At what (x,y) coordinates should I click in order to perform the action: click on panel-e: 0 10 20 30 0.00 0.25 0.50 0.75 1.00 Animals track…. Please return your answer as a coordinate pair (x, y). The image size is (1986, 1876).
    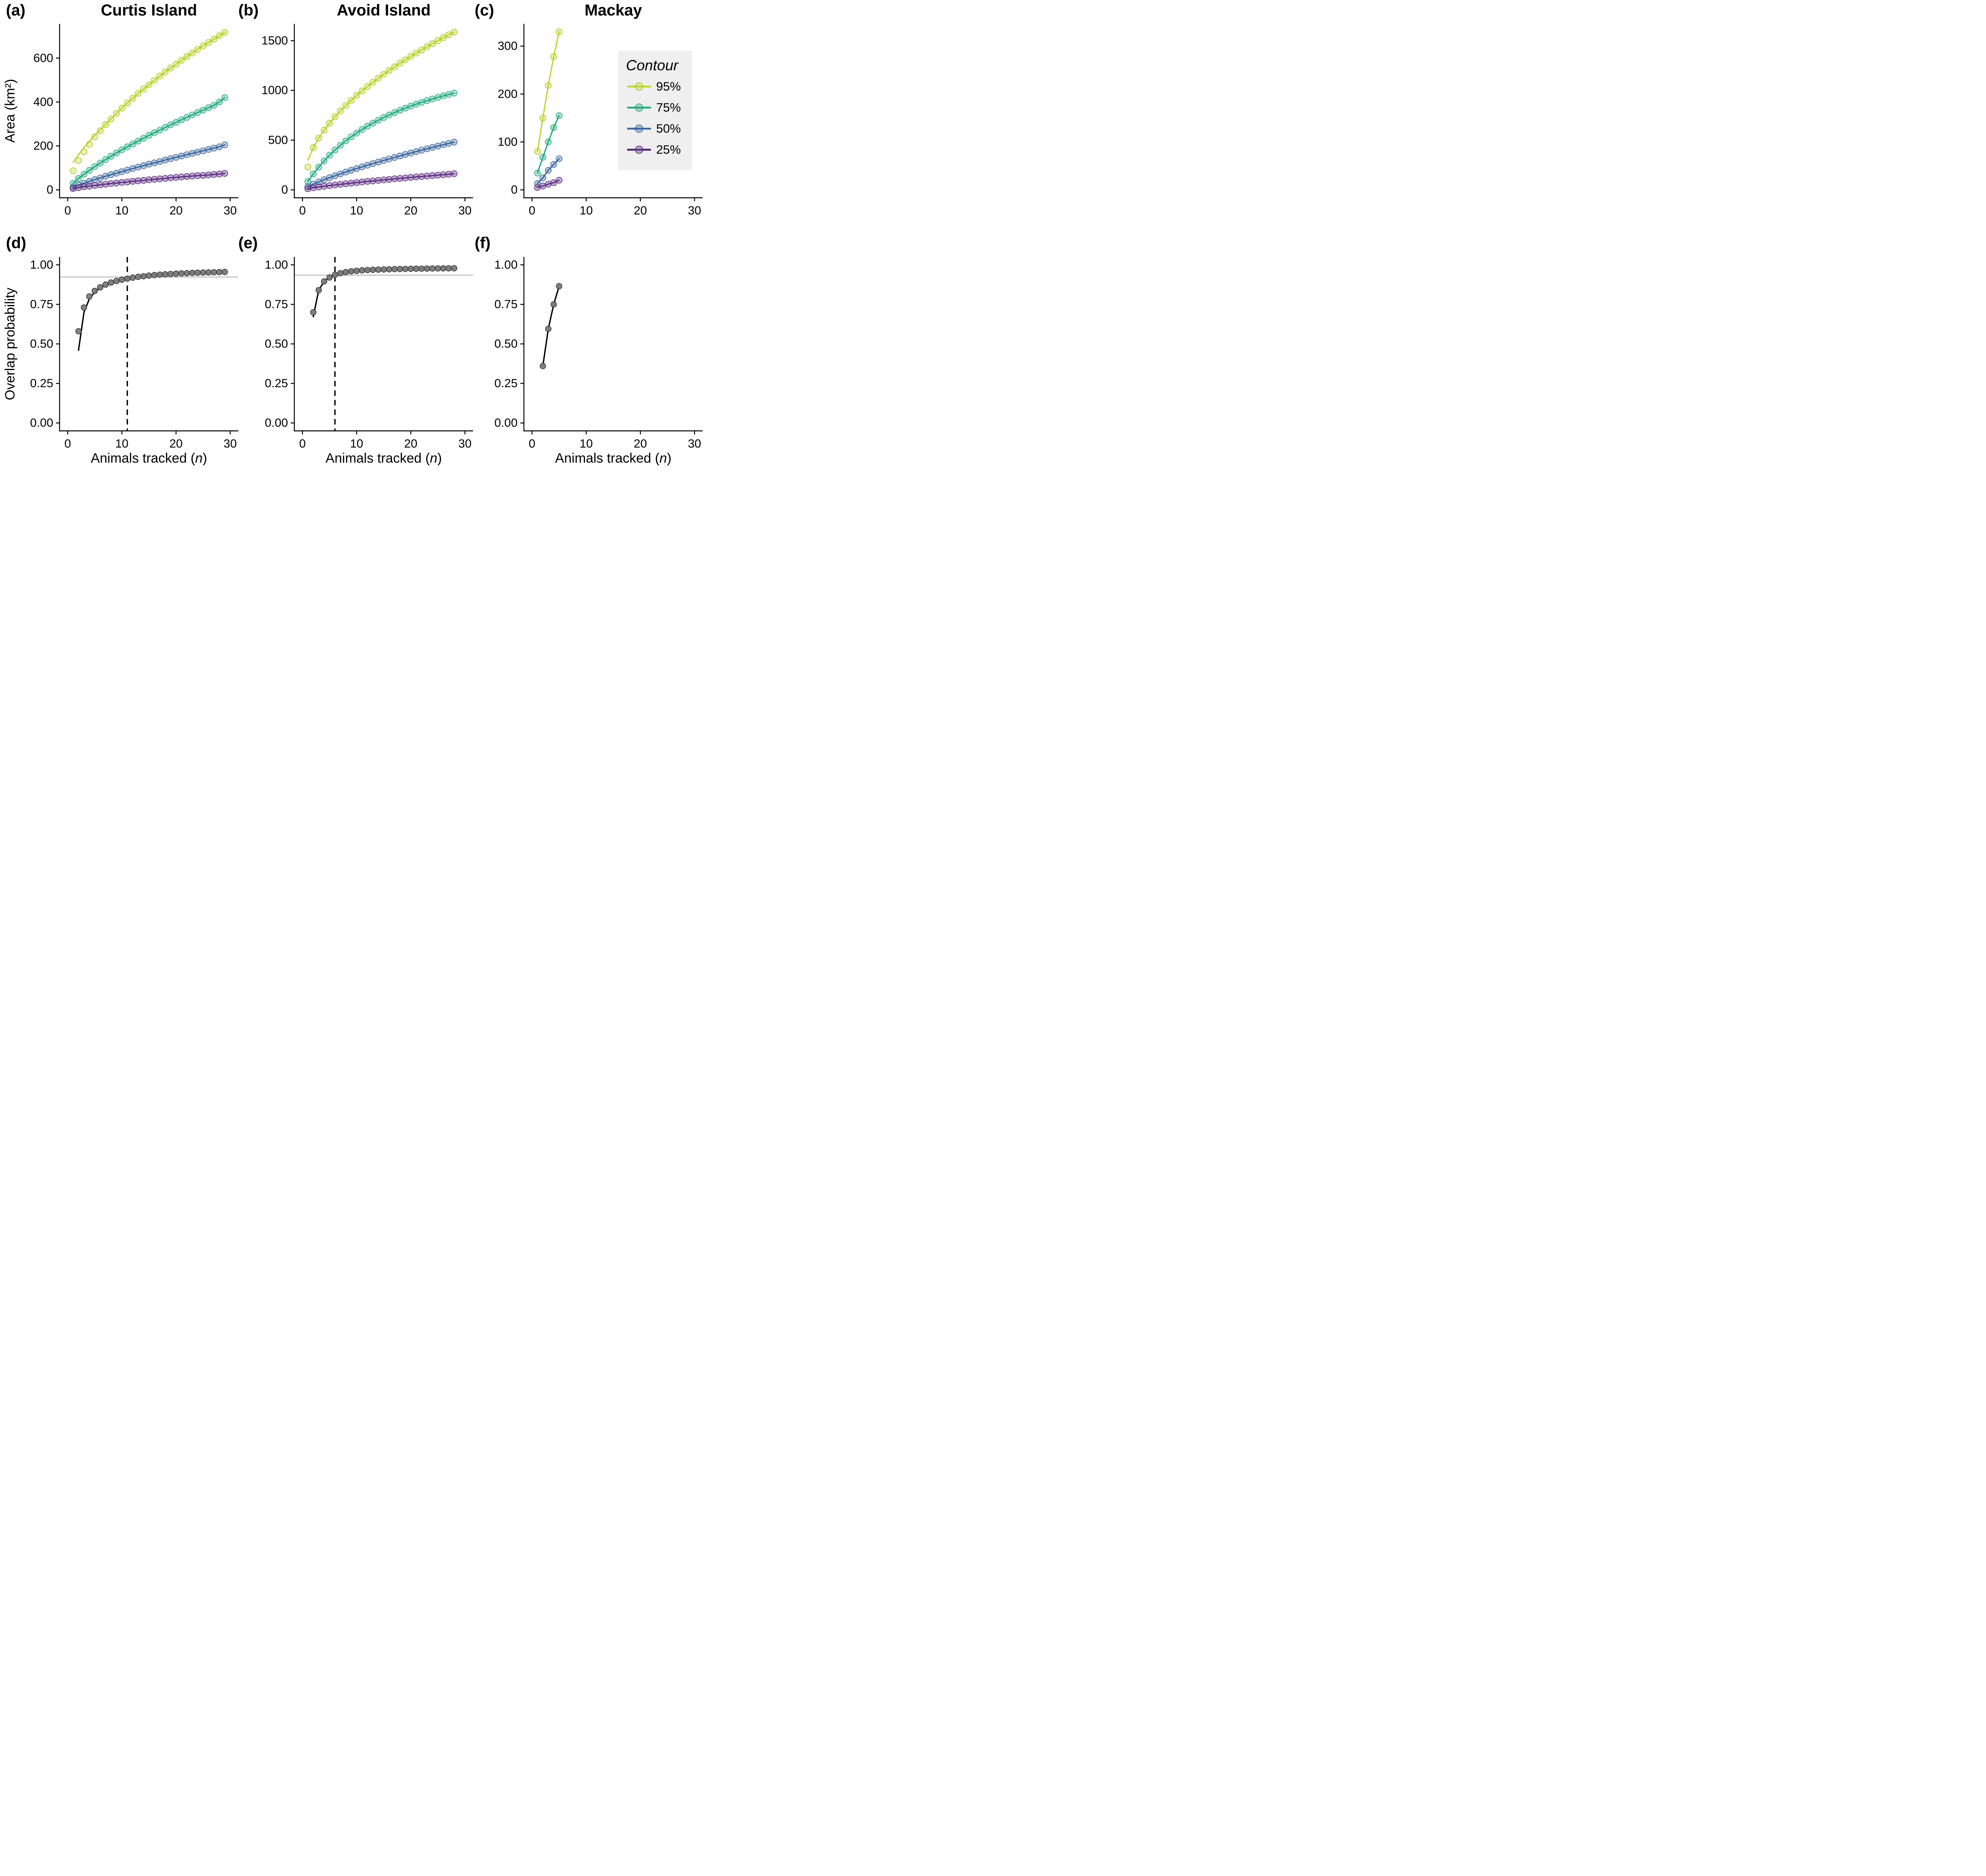
    Looking at the image, I should click on (369, 361).